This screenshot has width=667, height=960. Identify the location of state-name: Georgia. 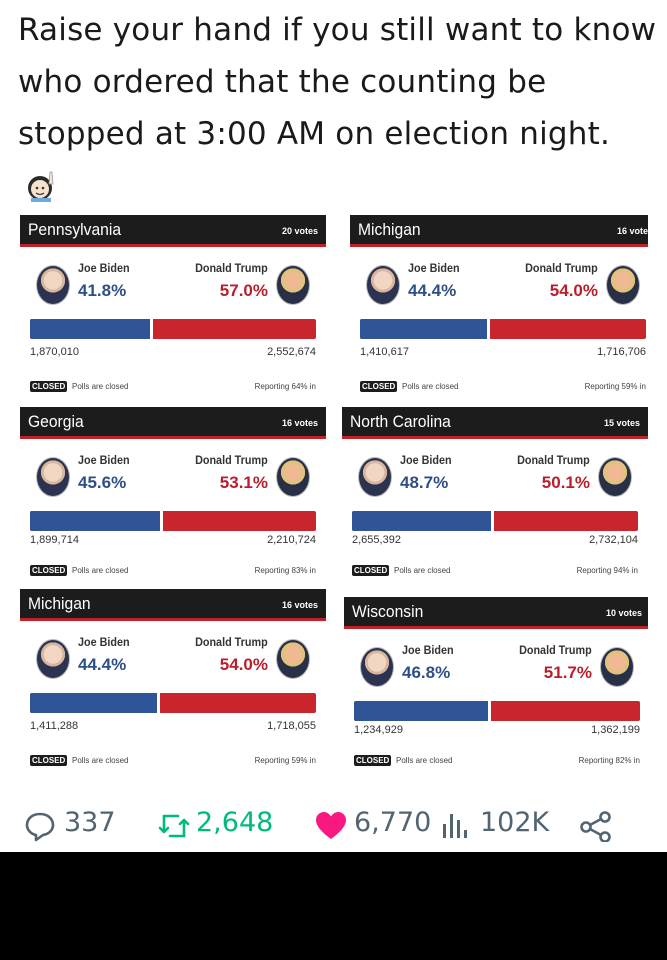
(56, 421).